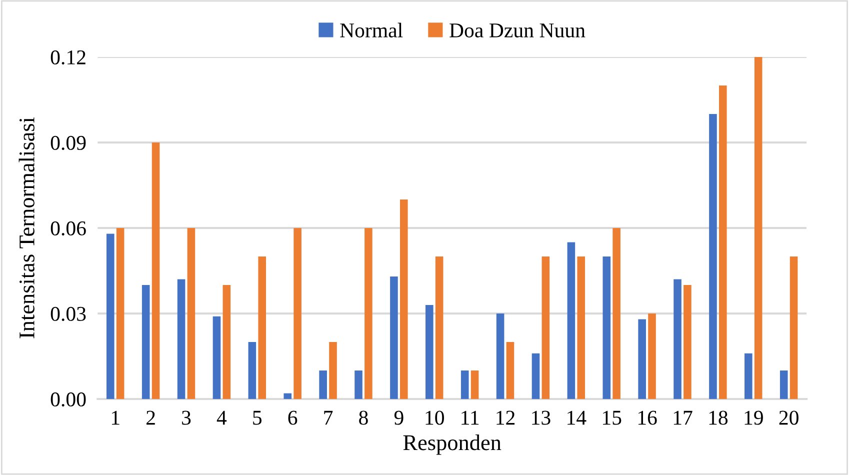 The width and height of the screenshot is (849, 475). I want to click on x-tick-label: 11, so click(470, 417).